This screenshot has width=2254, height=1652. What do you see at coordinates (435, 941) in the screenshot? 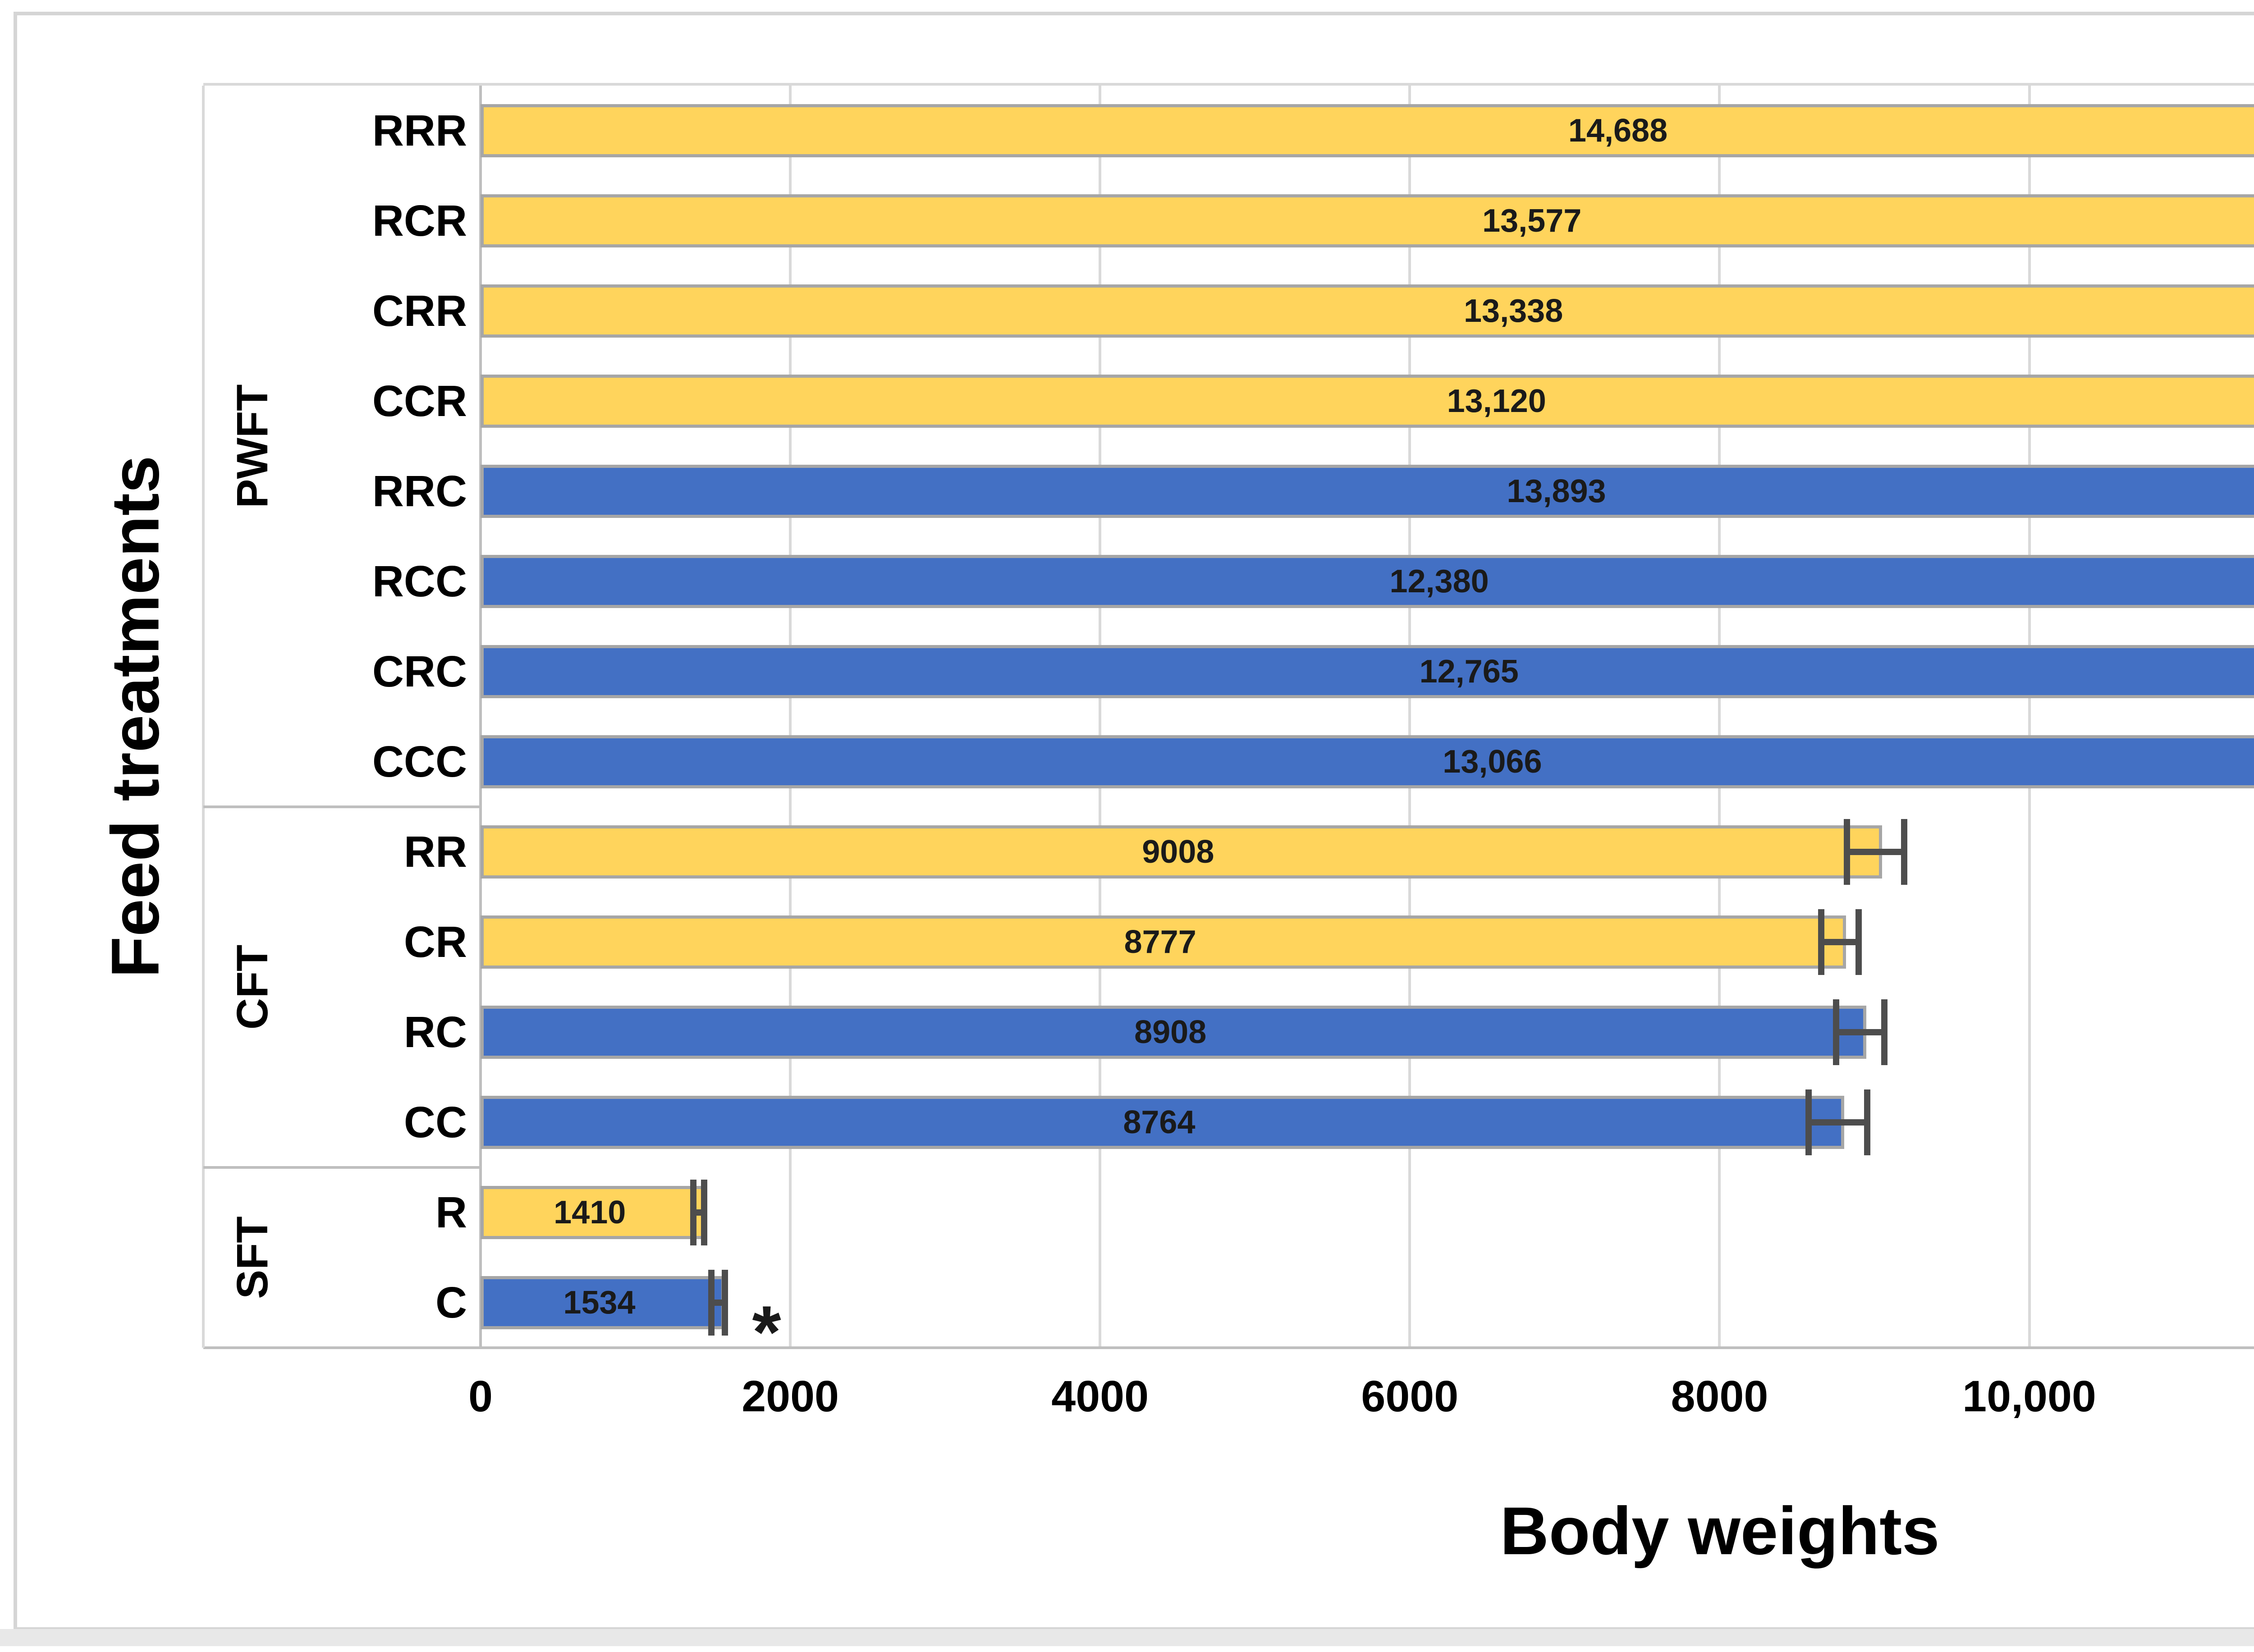
I see `category-label-cr: CR` at bounding box center [435, 941].